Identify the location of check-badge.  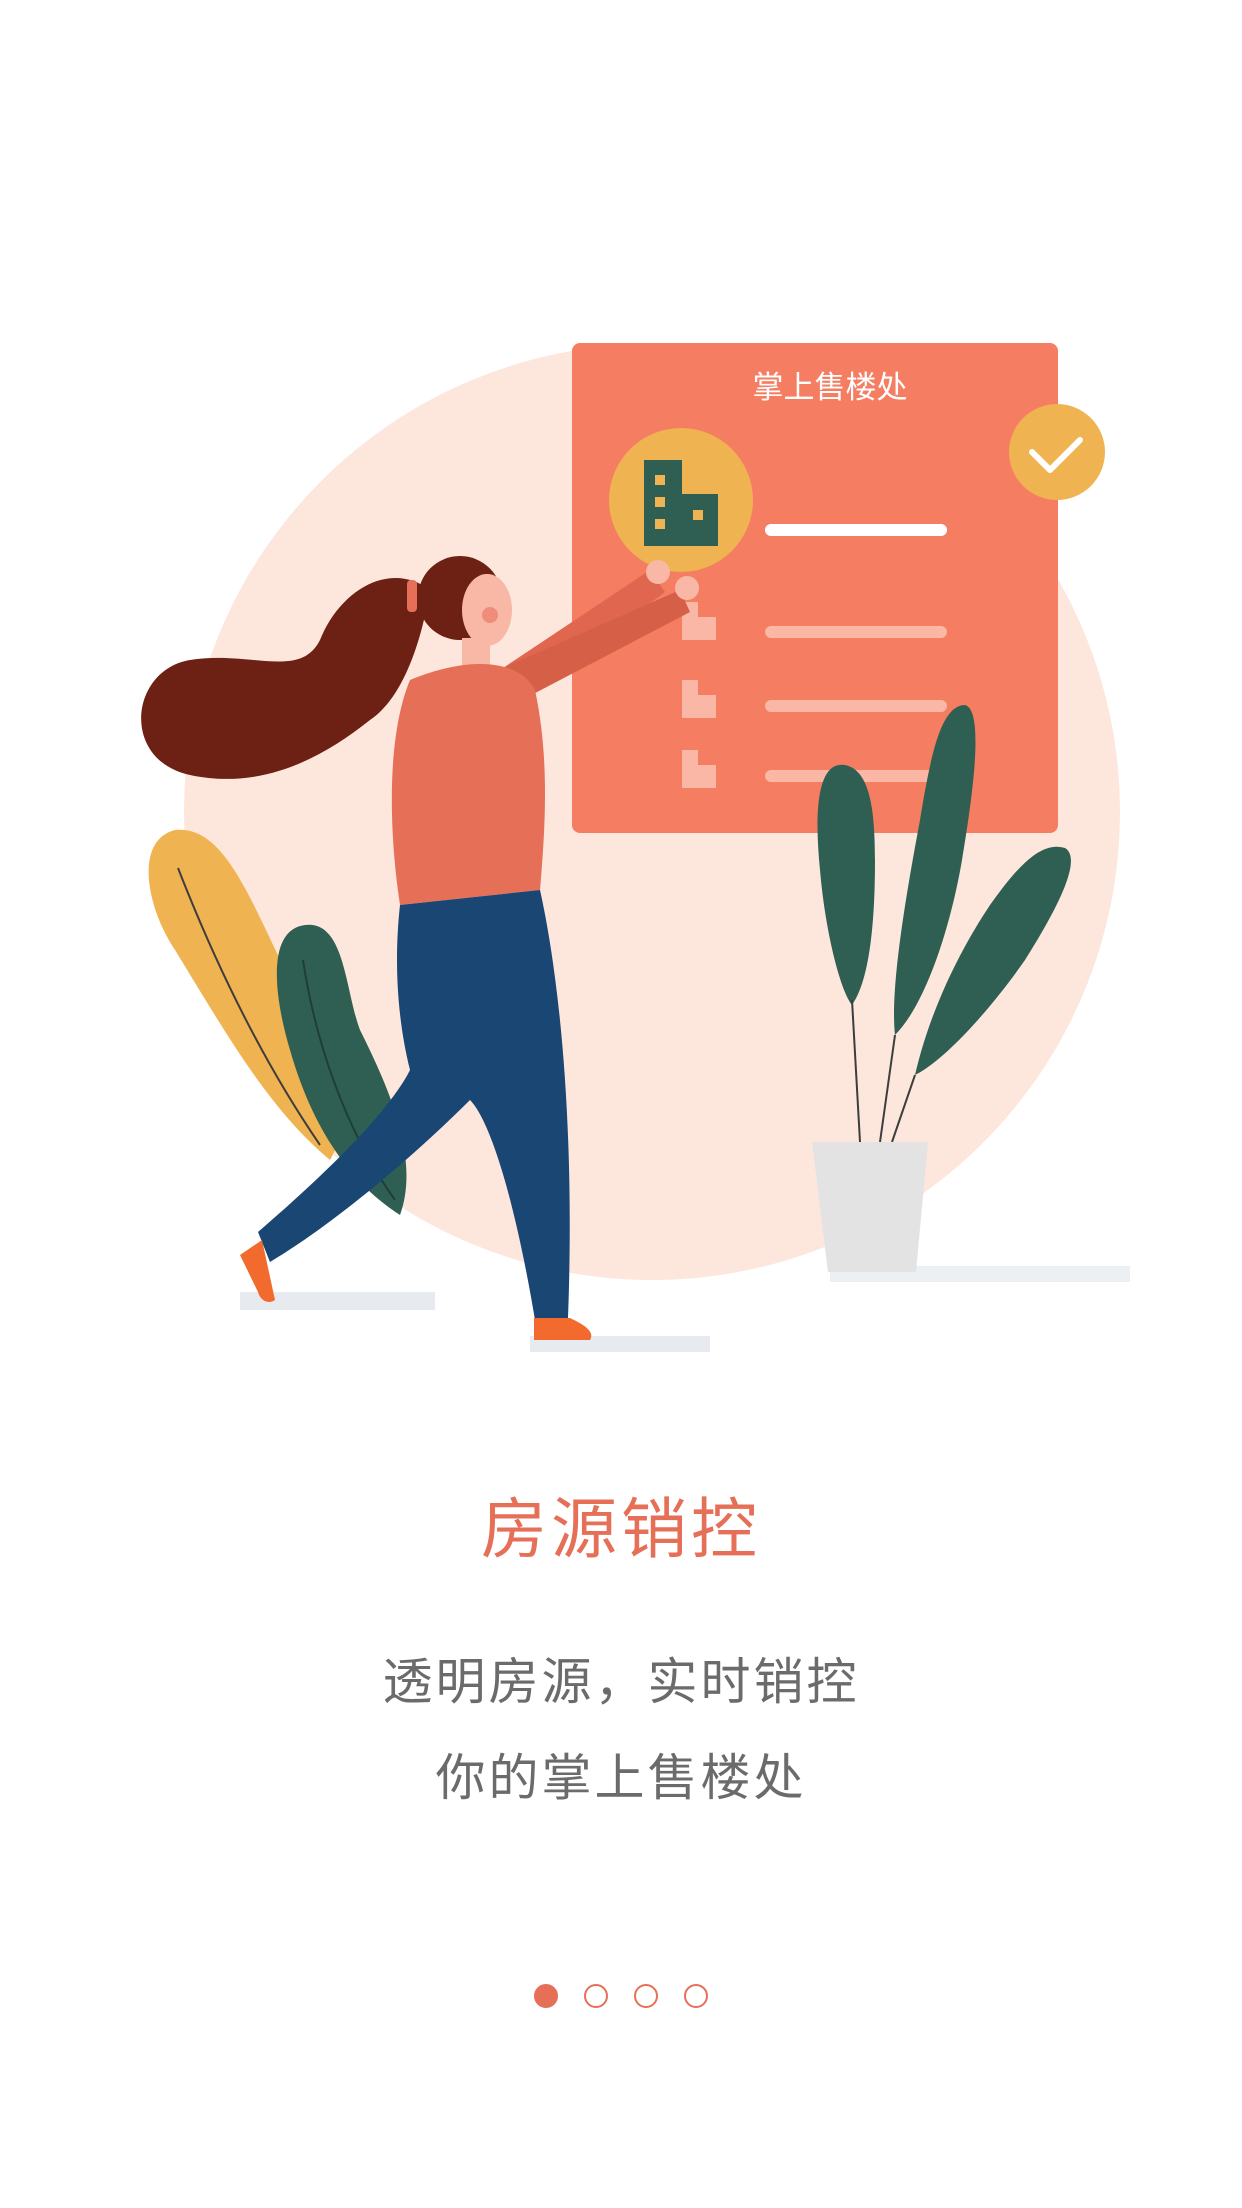
(1057, 452).